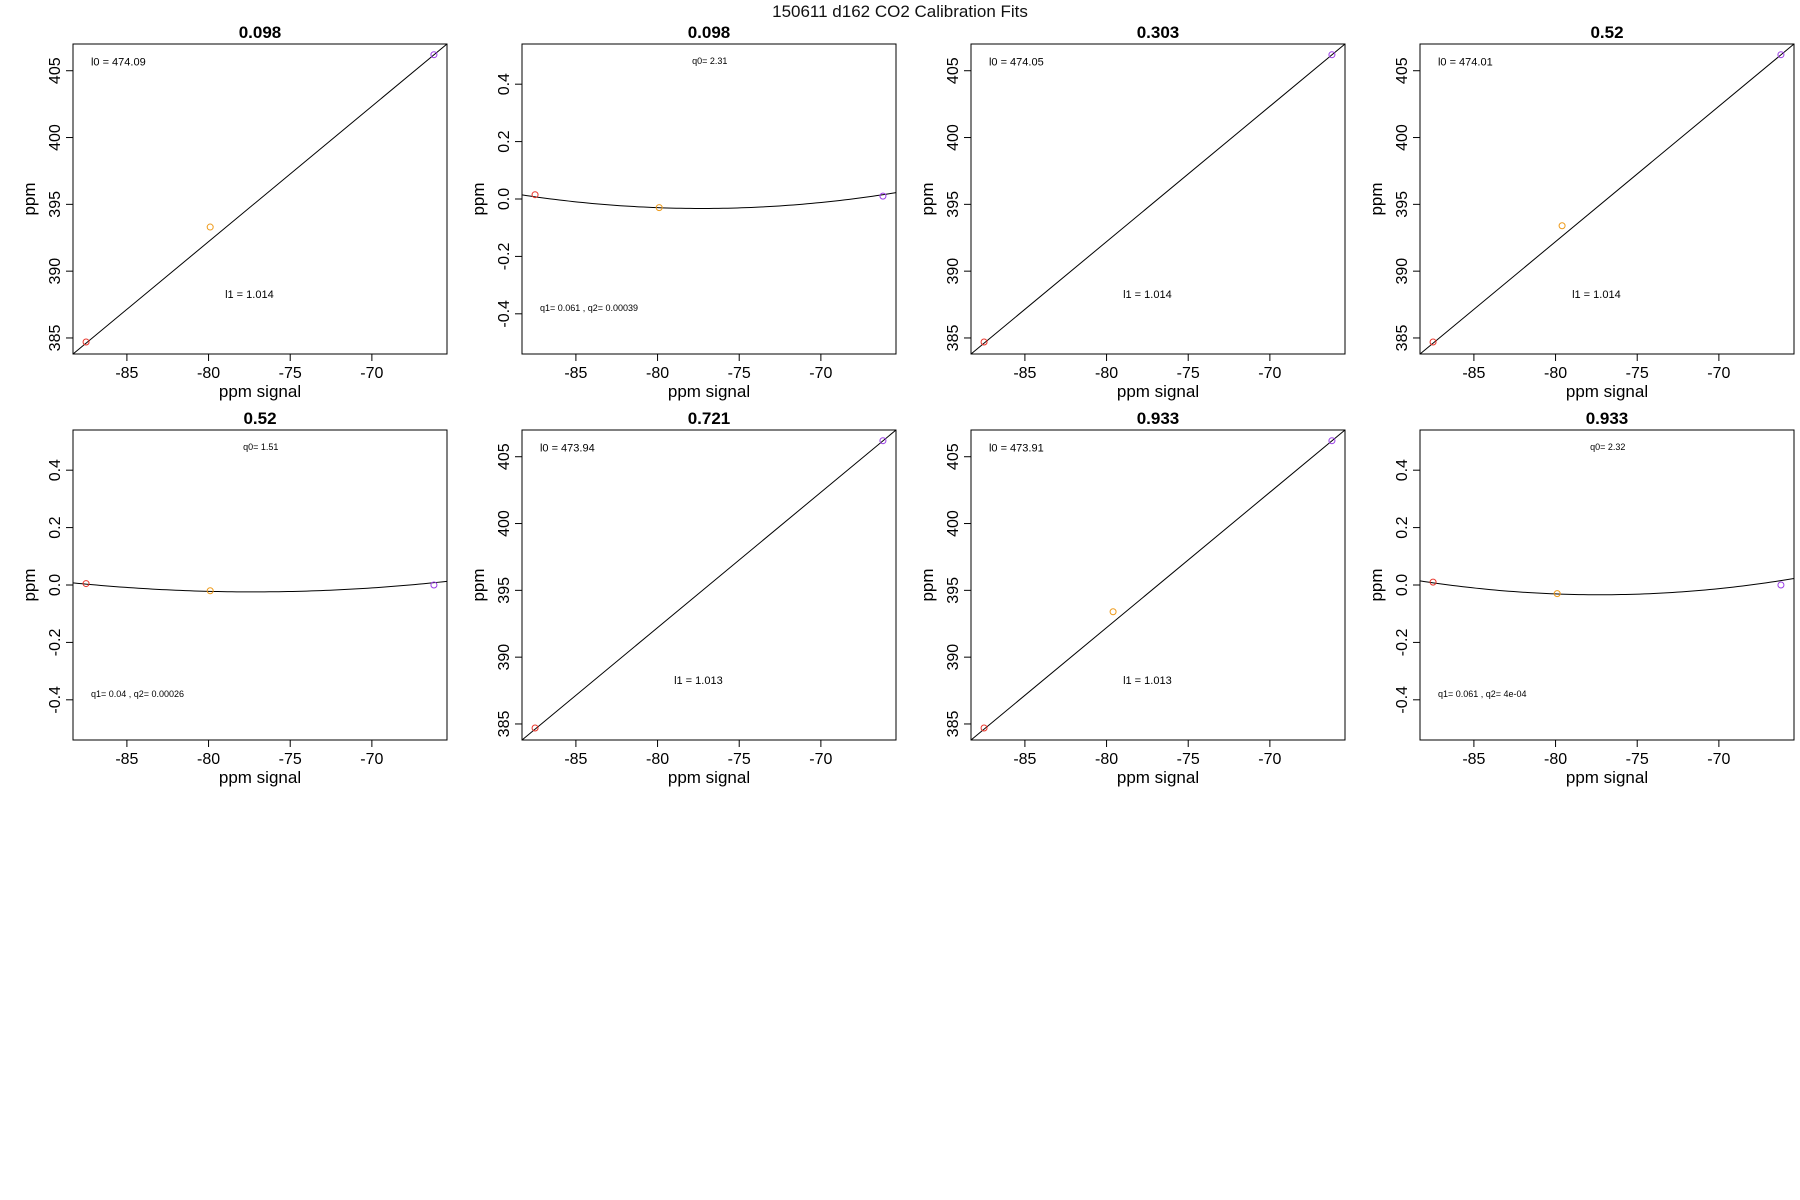  I want to click on panel-2-point-red, so click(535, 195).